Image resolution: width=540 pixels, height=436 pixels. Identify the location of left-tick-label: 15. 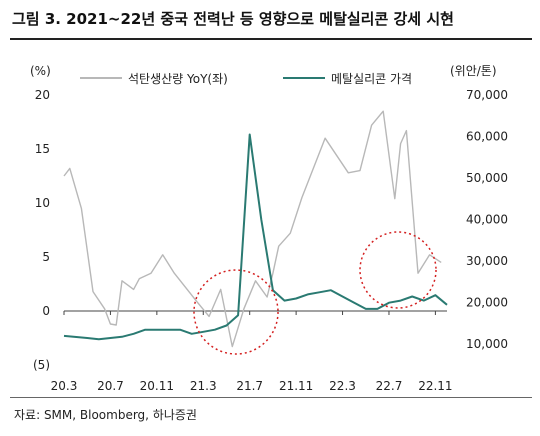
(42, 149).